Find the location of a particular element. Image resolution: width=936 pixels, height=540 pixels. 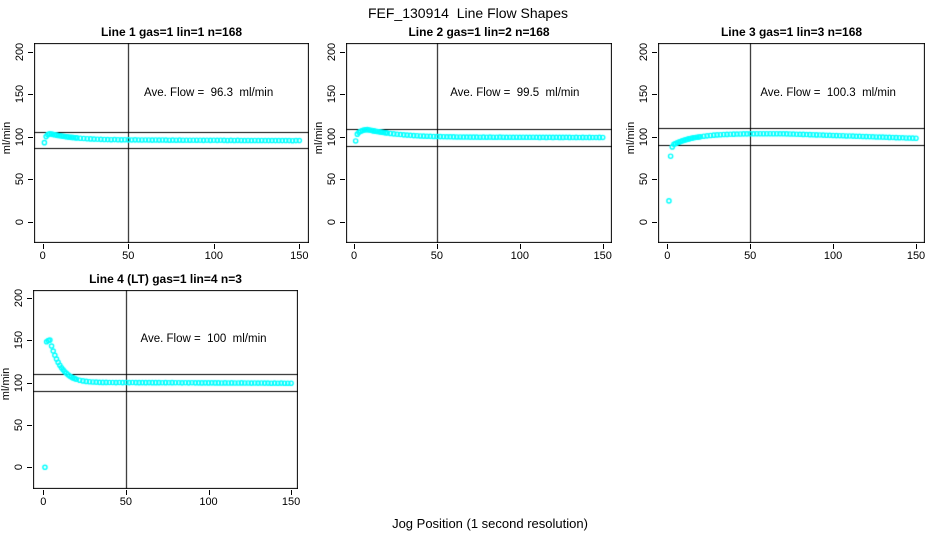

subplot-title: Line 4 (LT) gas=1 lin=4 n=3 is located at coordinates (165, 279).